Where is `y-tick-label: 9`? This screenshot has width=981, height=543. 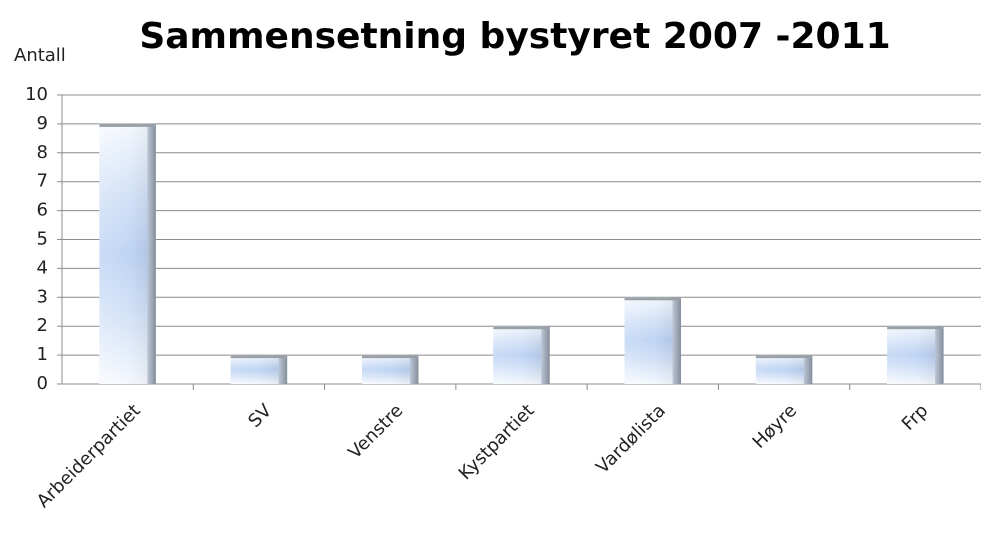 y-tick-label: 9 is located at coordinates (42, 123).